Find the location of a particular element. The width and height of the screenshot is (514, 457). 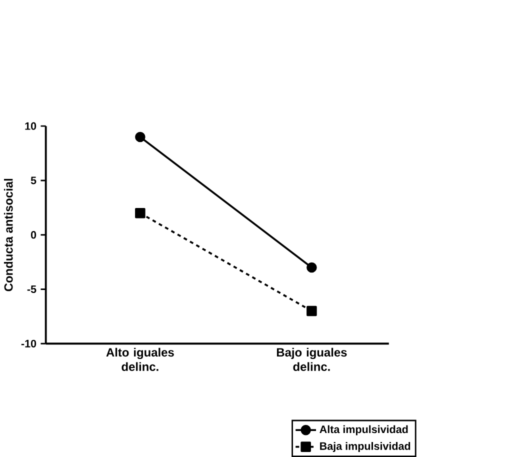

legend-label: Baja impulsividad is located at coordinates (365, 447).